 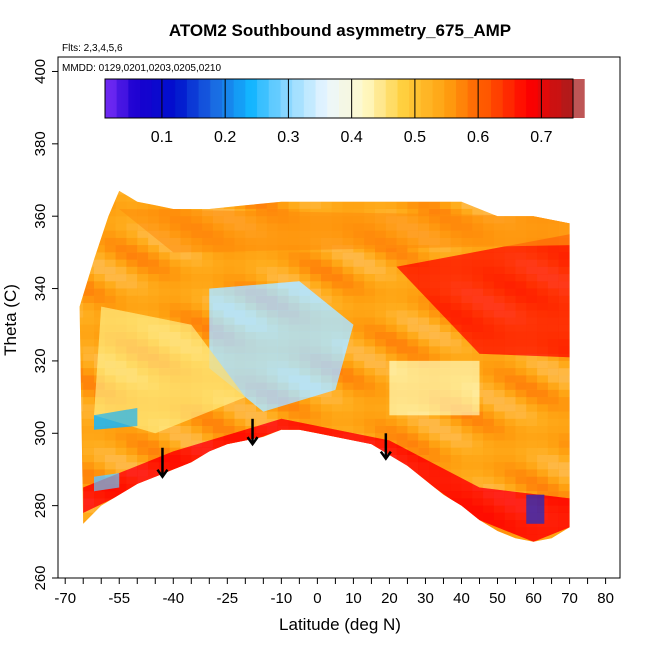 I want to click on x-tick-label: 10, so click(x=353, y=598).